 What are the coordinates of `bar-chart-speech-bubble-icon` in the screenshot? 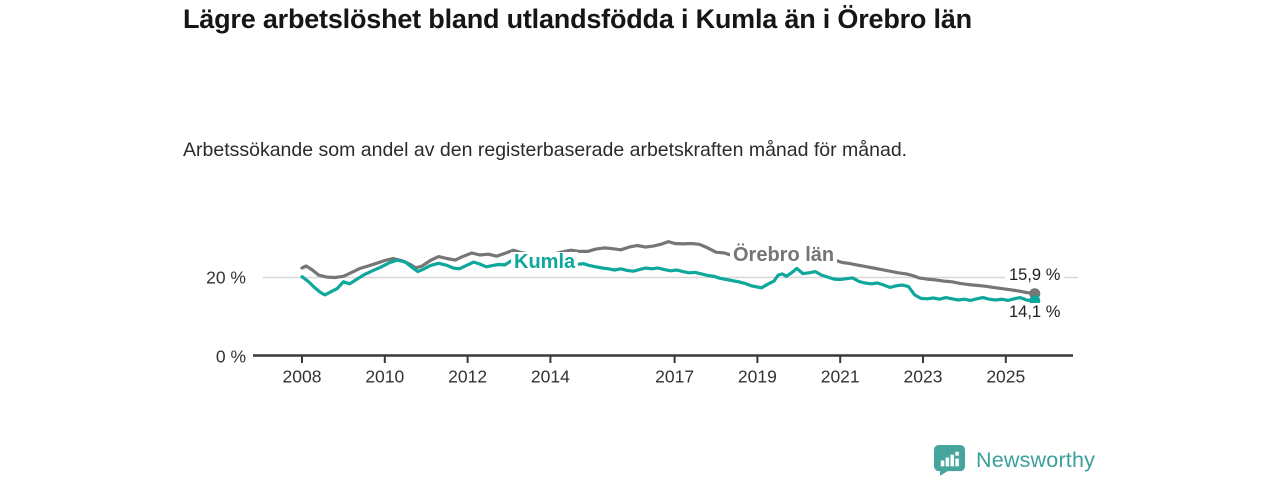 It's located at (949, 460).